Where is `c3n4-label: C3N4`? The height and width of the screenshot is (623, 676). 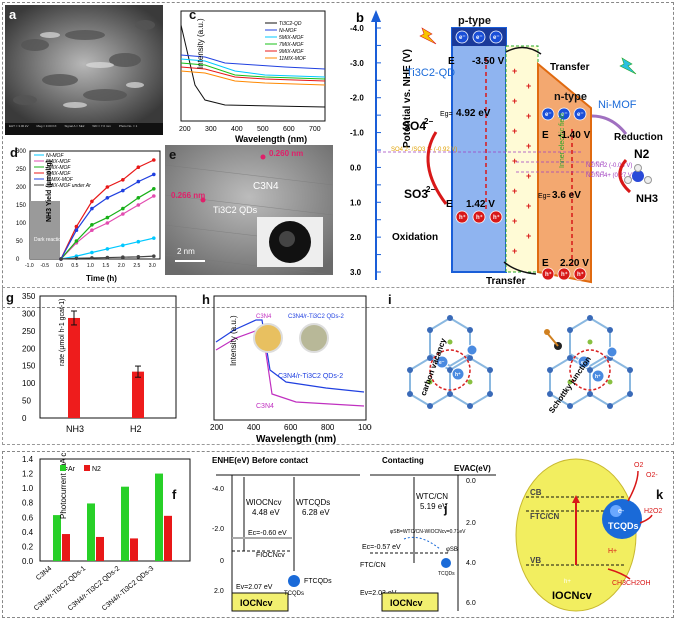
c3n4-label: C3N4 is located at coordinates (266, 186).